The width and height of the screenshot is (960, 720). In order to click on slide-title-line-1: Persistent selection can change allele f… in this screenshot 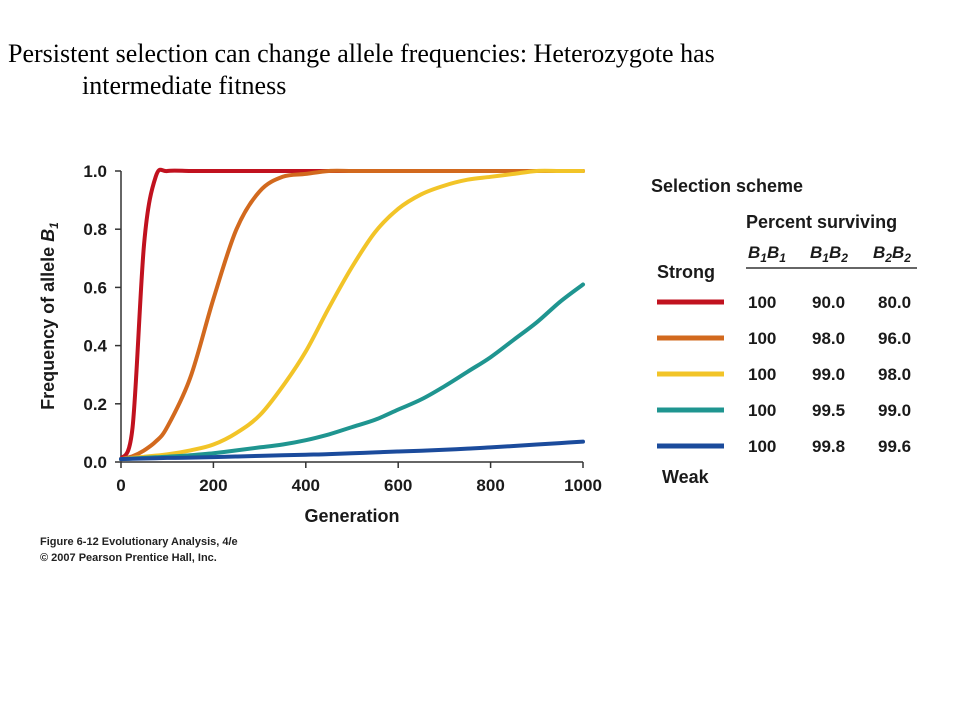, I will do `click(361, 53)`.